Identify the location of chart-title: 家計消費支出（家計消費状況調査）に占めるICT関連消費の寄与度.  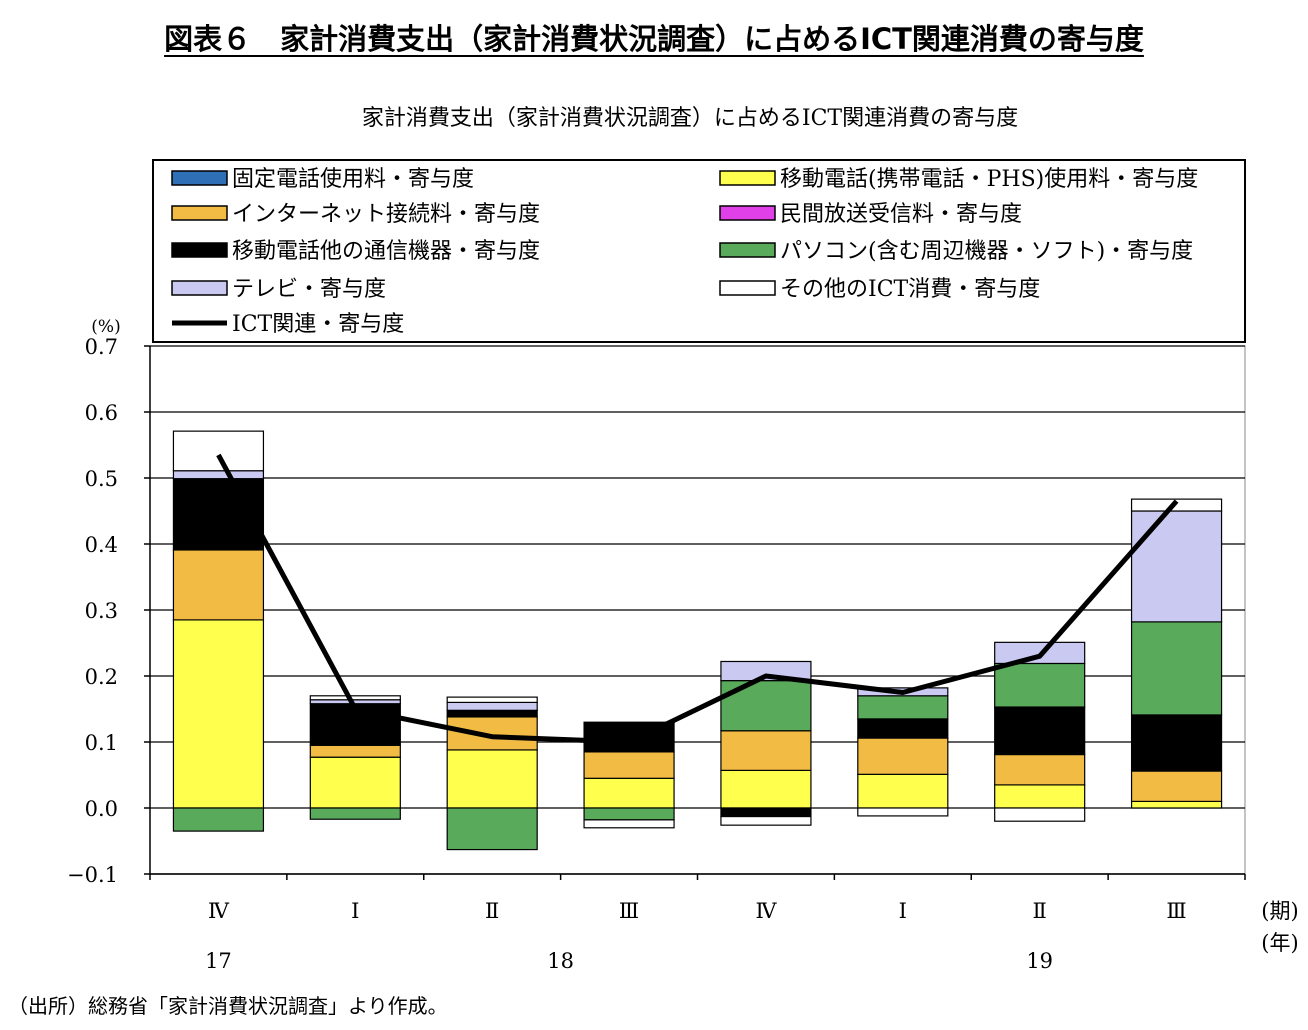
(690, 118).